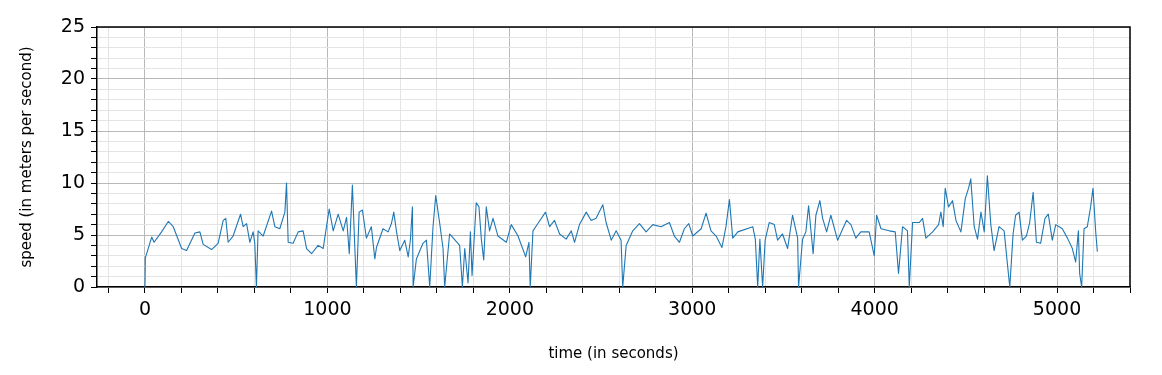 The height and width of the screenshot is (375, 1162). Describe the element at coordinates (72, 128) in the screenshot. I see `y-tick-label: 15` at that location.